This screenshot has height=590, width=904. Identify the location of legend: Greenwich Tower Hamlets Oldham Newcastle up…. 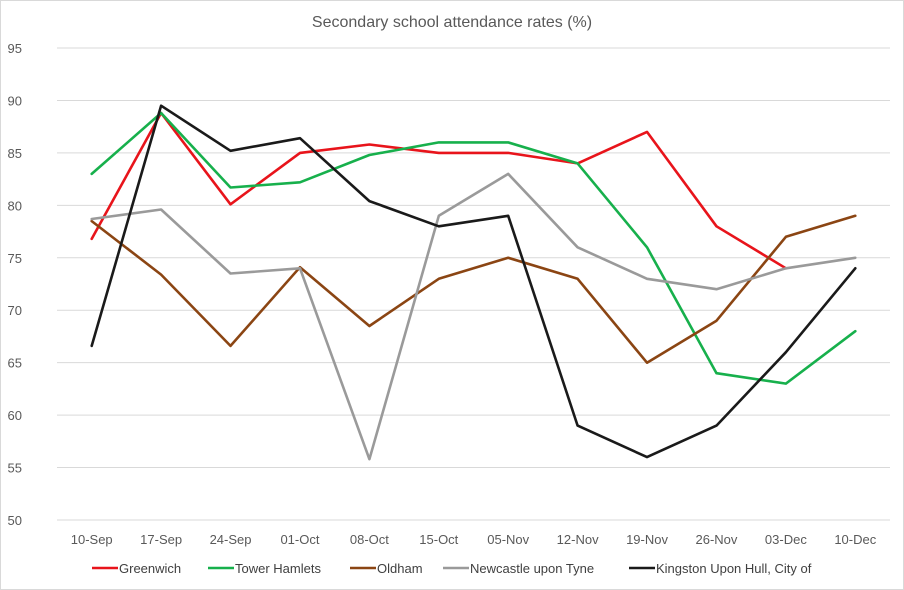
(452, 568).